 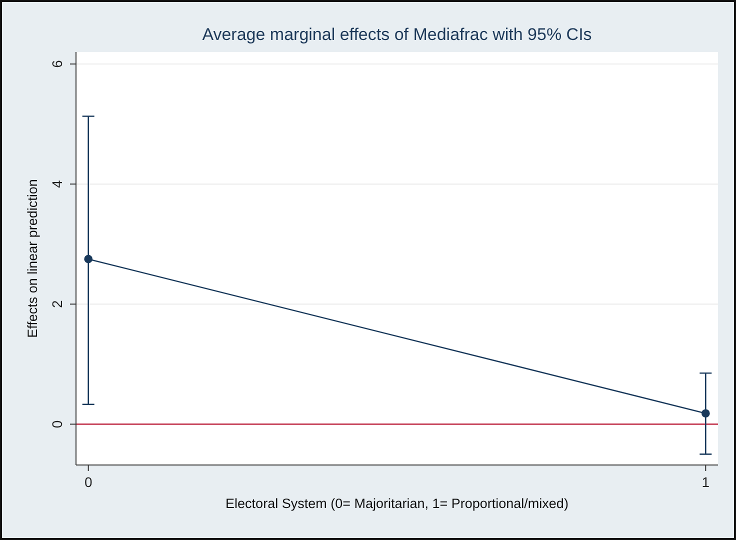 I want to click on x-axis-title: Electoral System (0= Majoritarian, 1= Proportional/mixed), so click(x=397, y=503).